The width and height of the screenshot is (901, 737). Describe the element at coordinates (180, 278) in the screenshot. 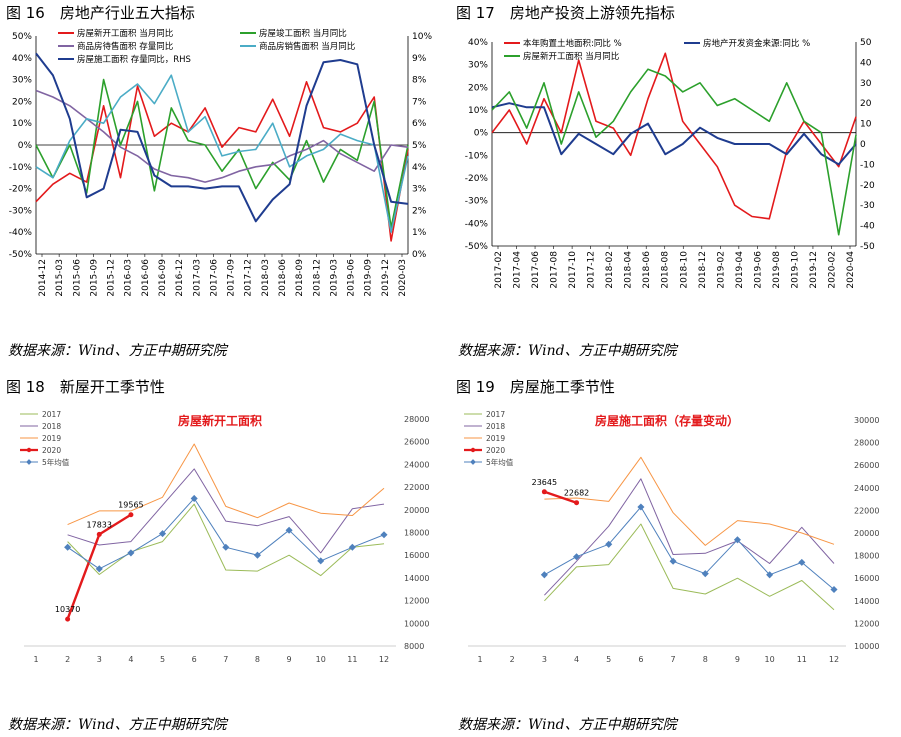

I see `x-tick-label: 2016-12` at that location.